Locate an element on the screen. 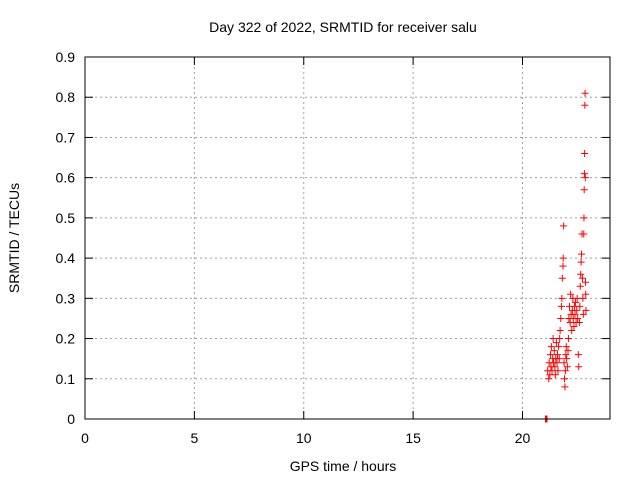 Image resolution: width=640 pixels, height=485 pixels. y-tick-label: 0.5 is located at coordinates (66, 218).